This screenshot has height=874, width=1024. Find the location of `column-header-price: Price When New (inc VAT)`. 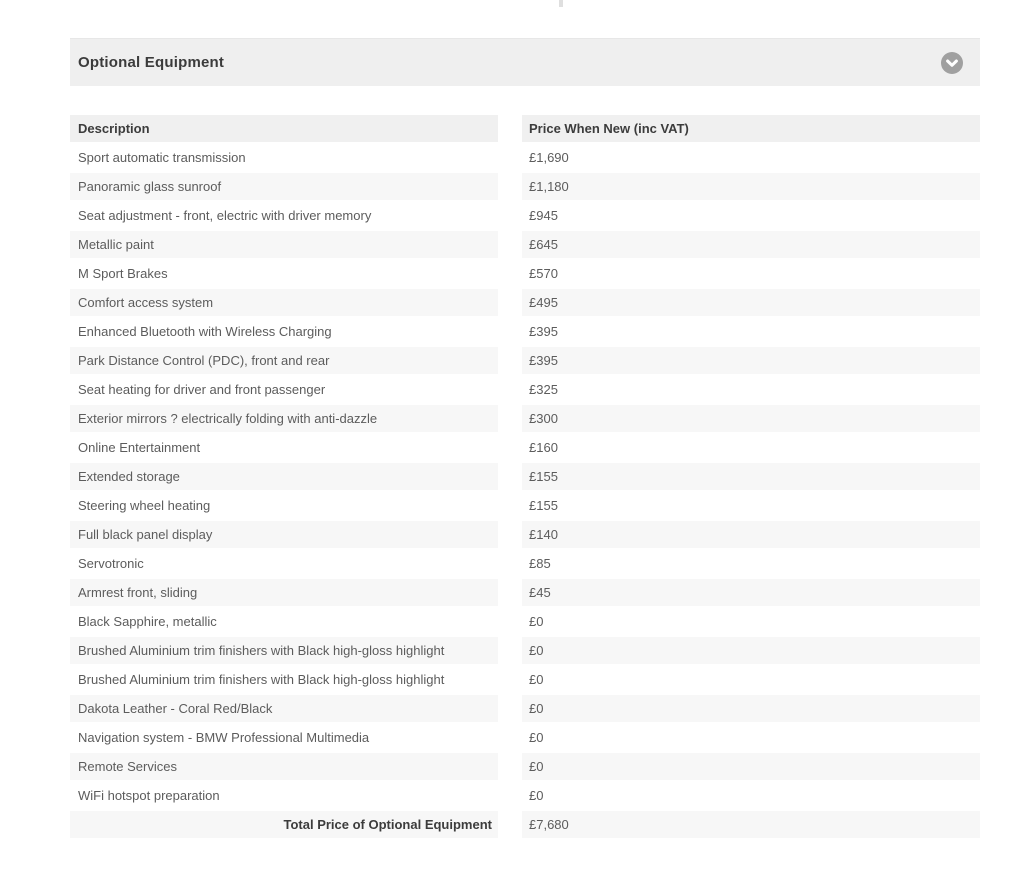

column-header-price: Price When New (inc VAT) is located at coordinates (751, 128).